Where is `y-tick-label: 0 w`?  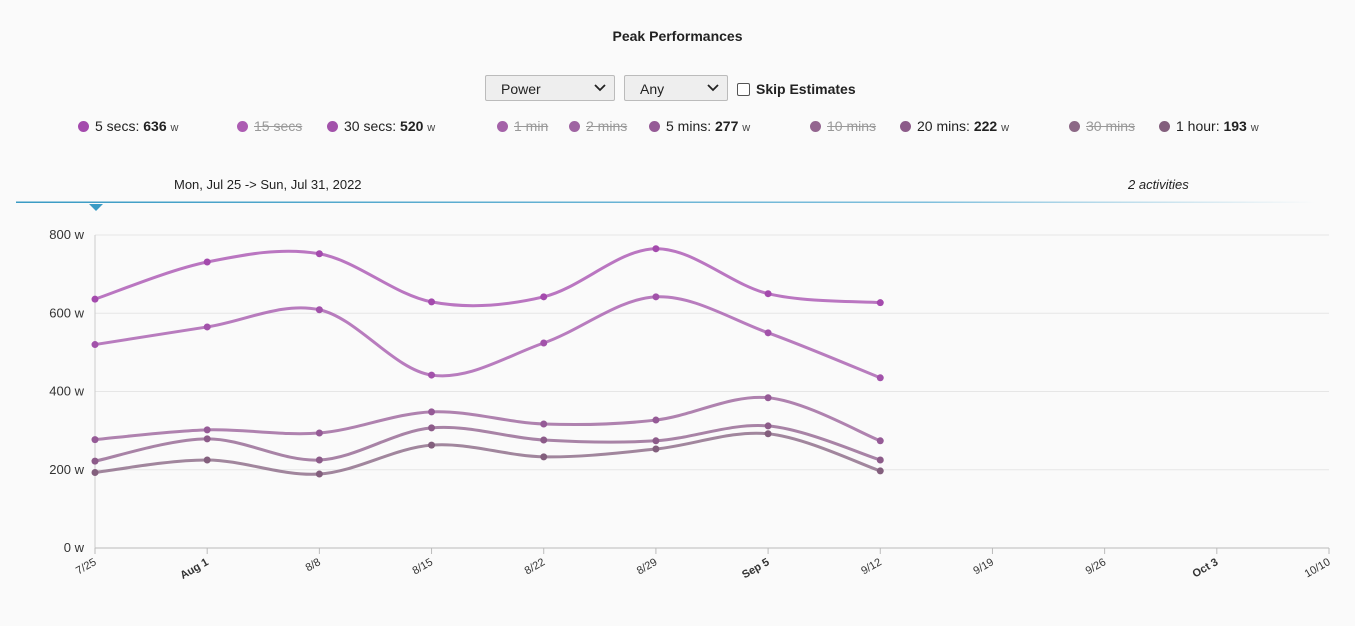 y-tick-label: 0 w is located at coordinates (74, 547).